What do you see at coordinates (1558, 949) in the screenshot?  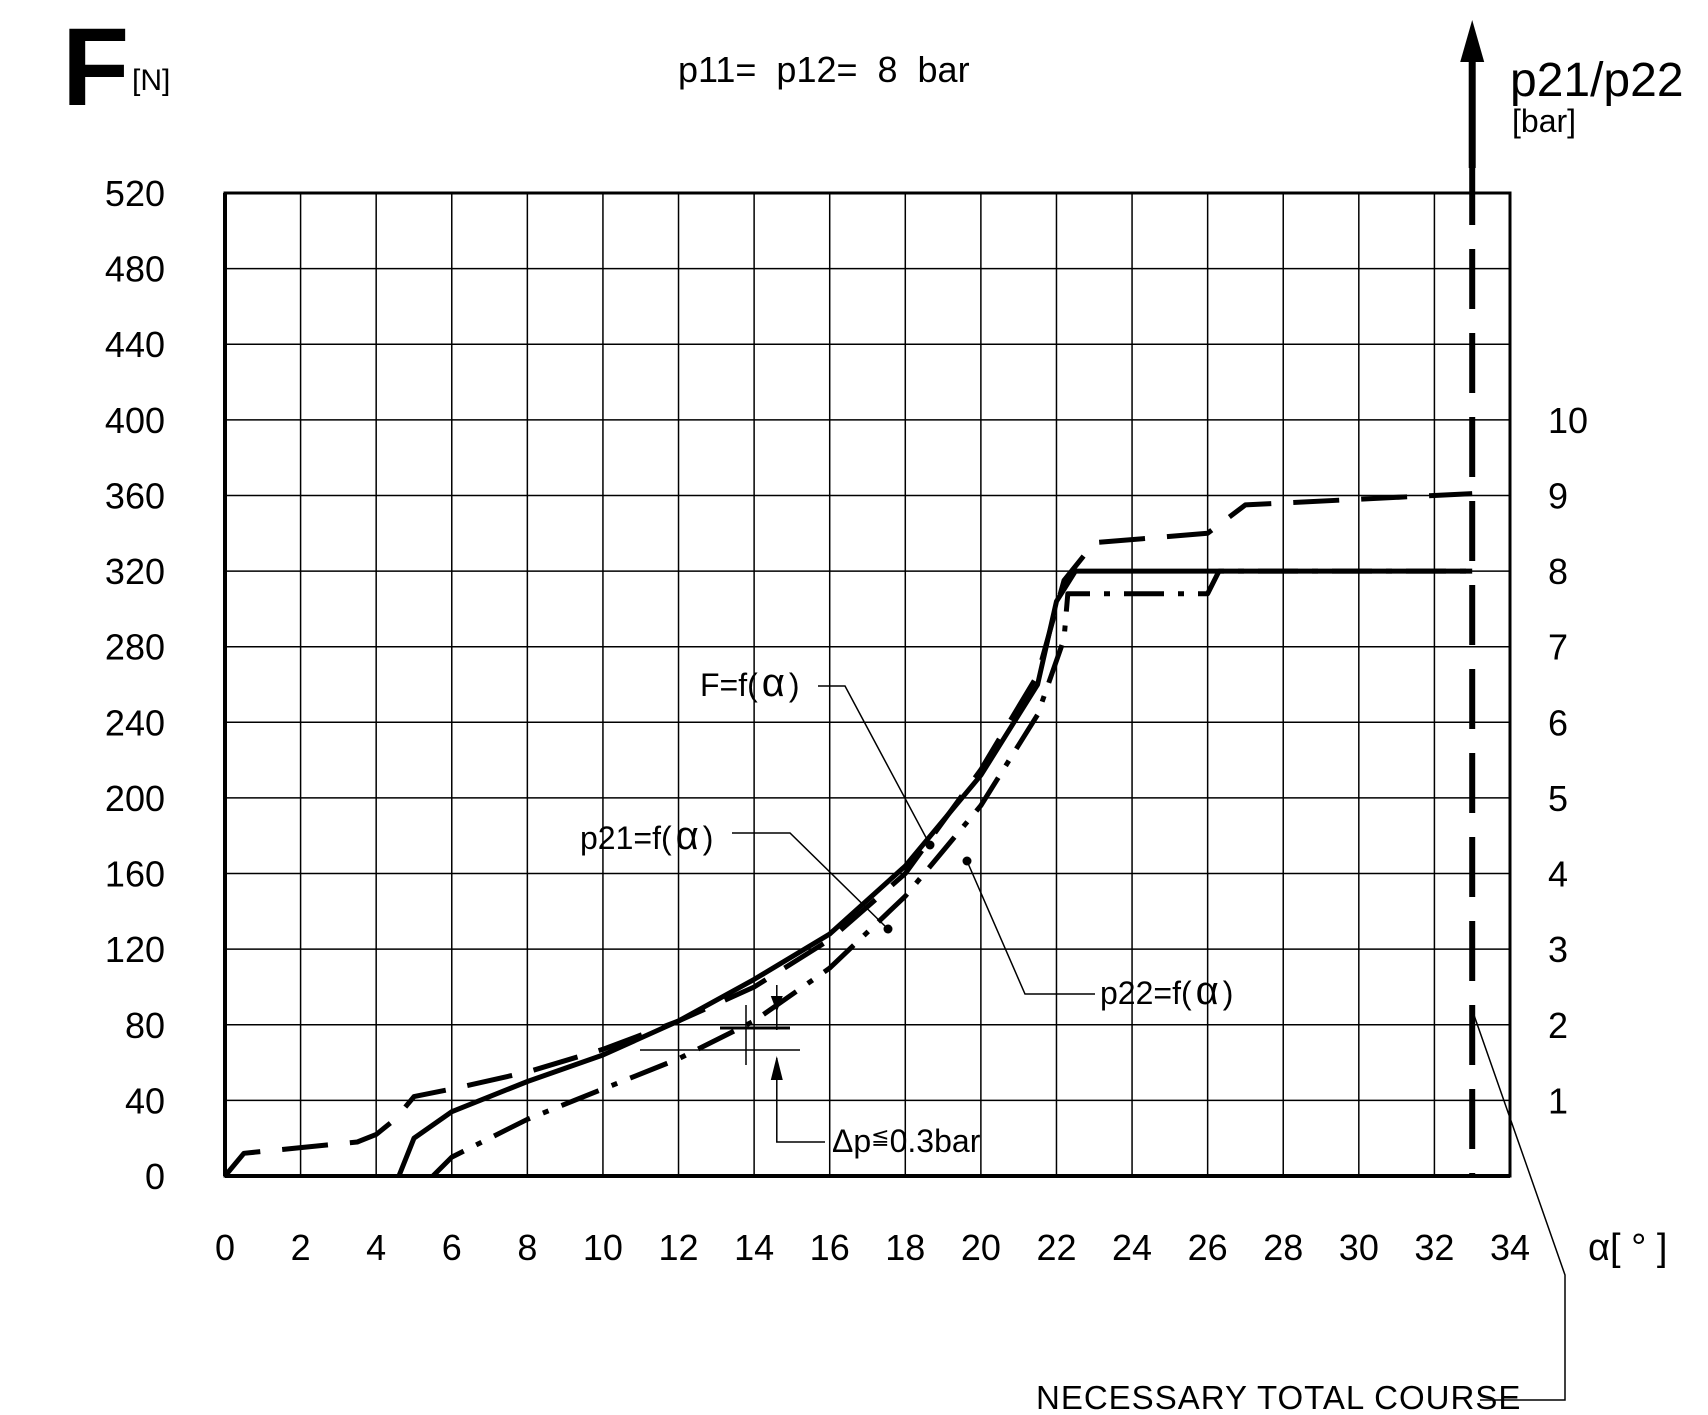 I see `y-right-tick-label: 3` at bounding box center [1558, 949].